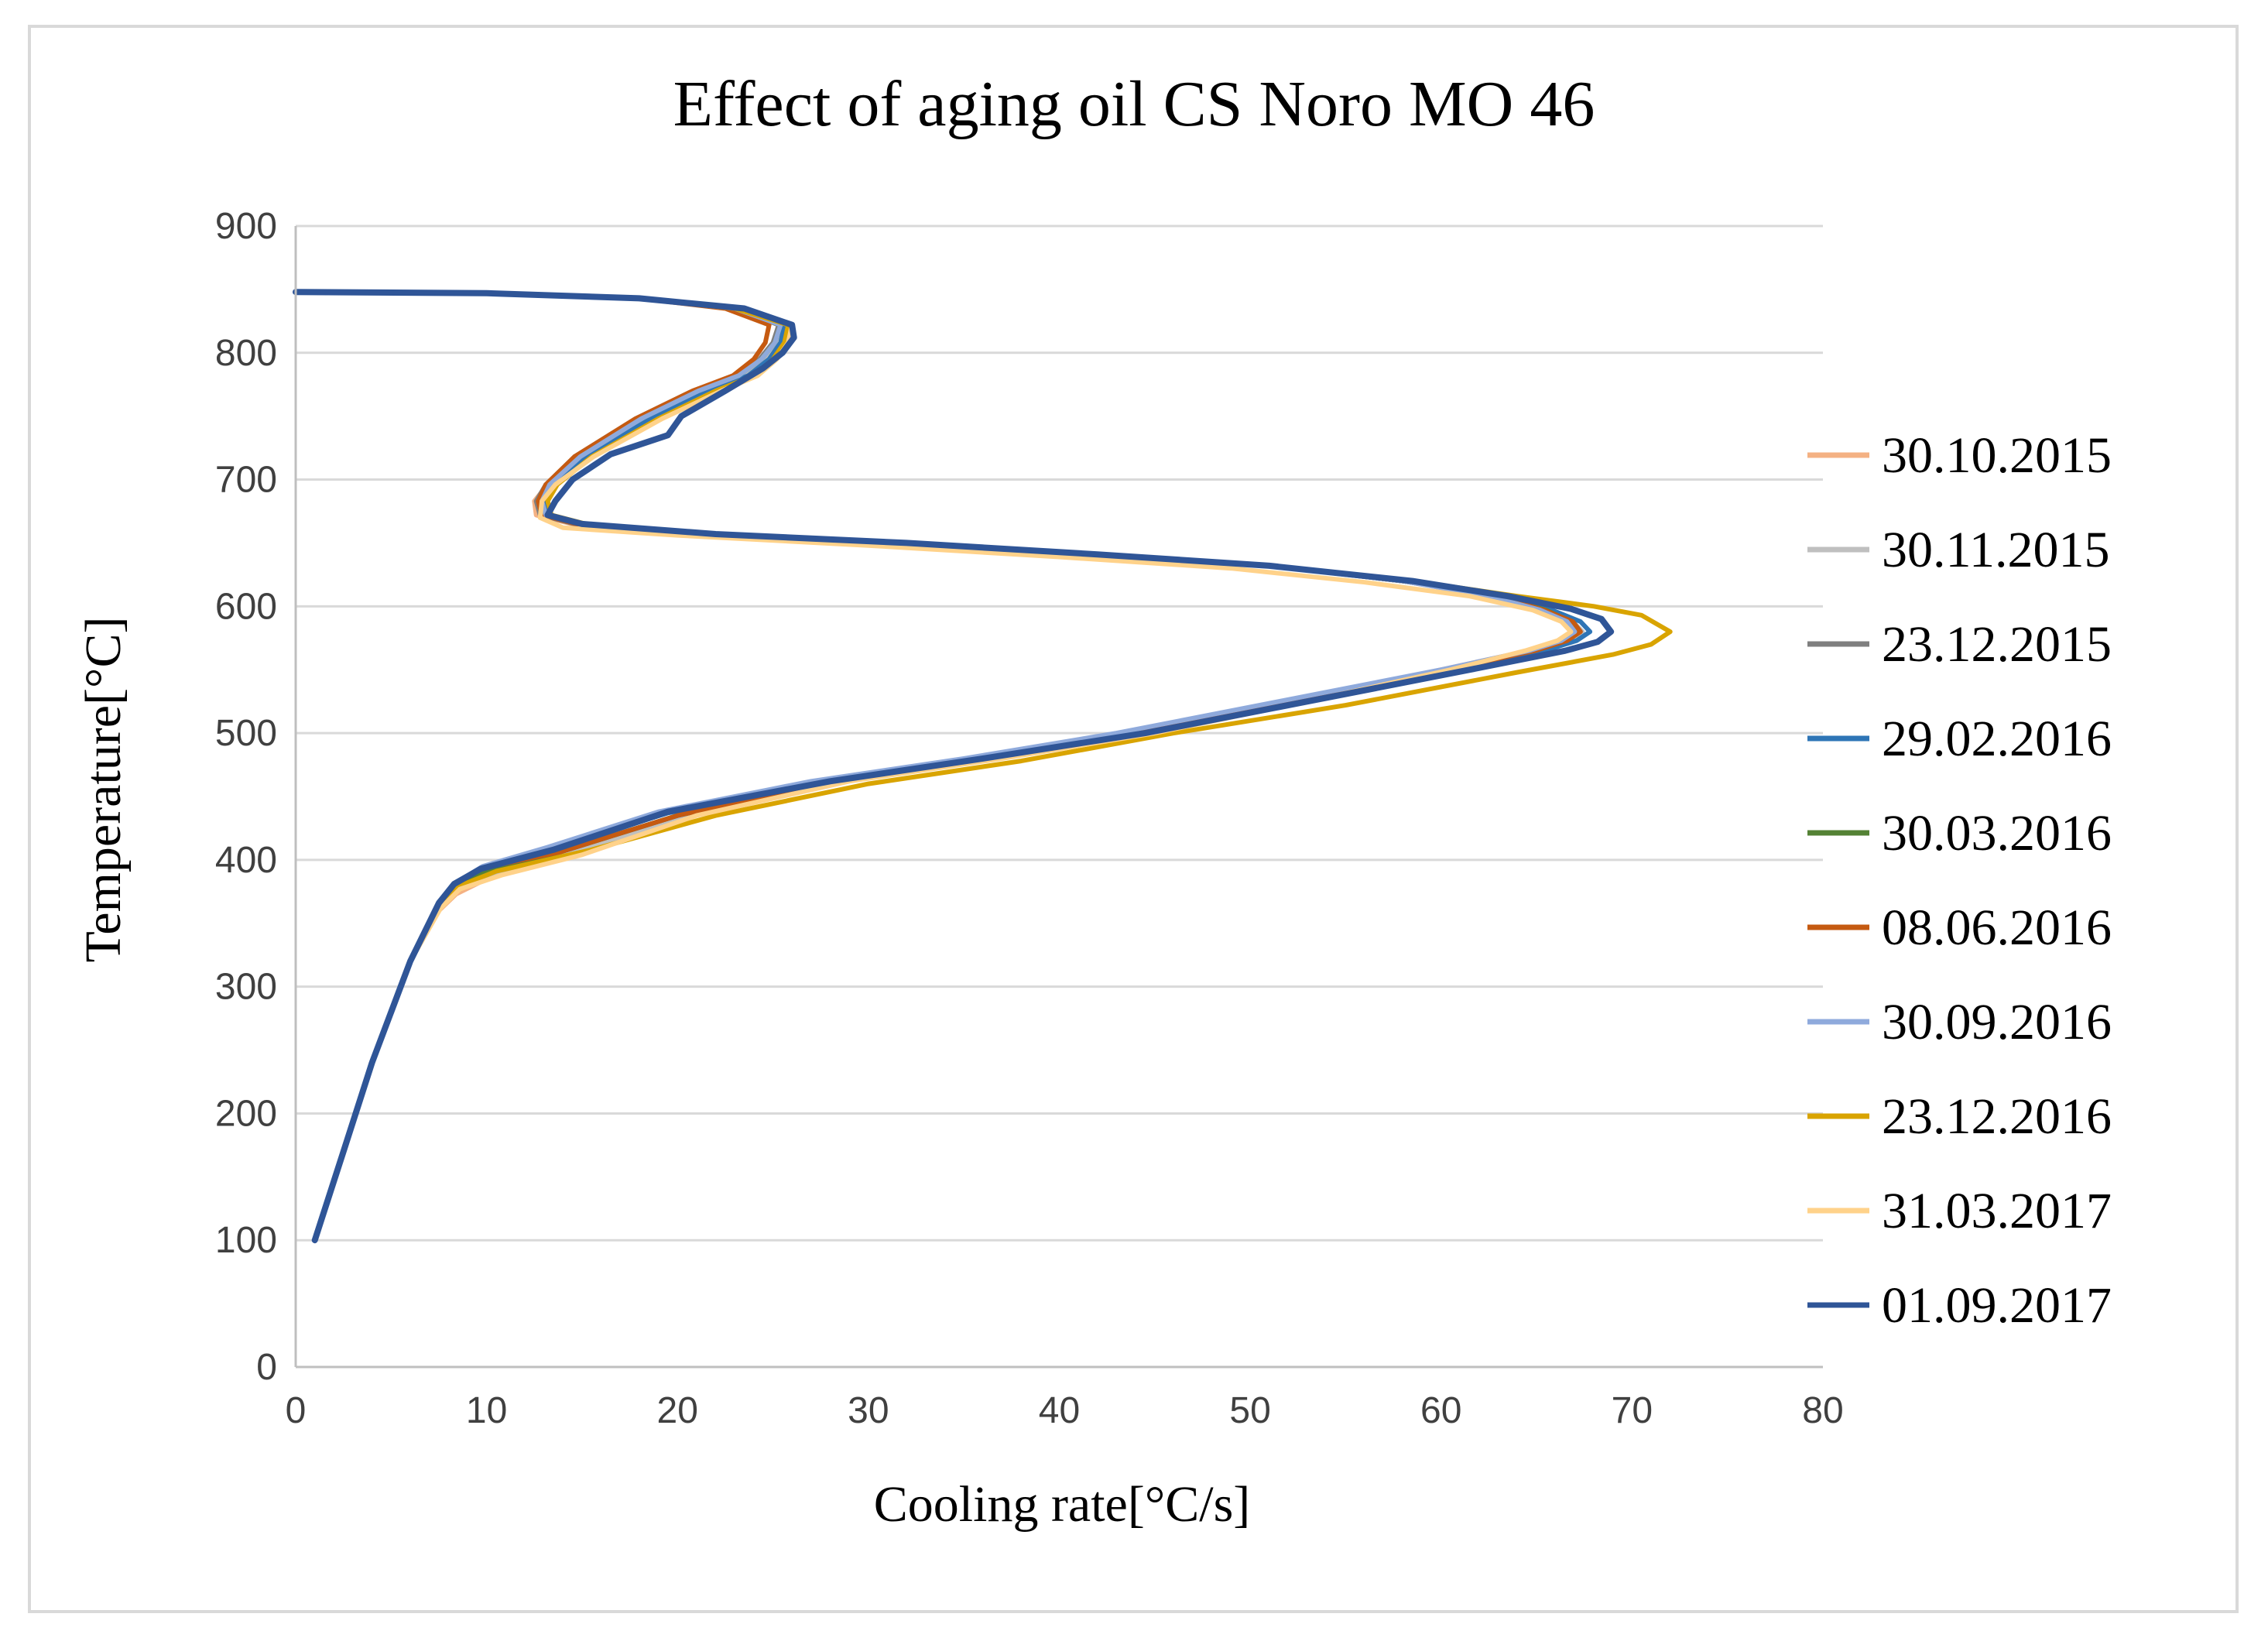 The image size is (2268, 1641). What do you see at coordinates (1997, 1022) in the screenshot?
I see `legend-label-30.09.2016: 30.09.2016` at bounding box center [1997, 1022].